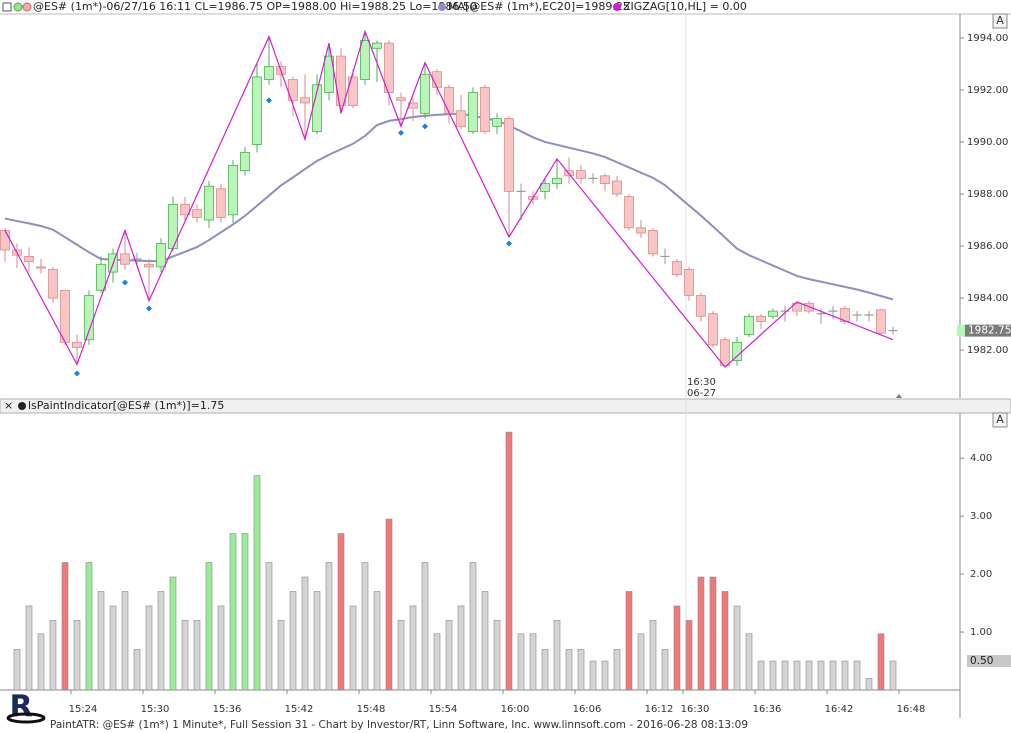  What do you see at coordinates (299, 709) in the screenshot?
I see `x-tick-label: 15:42` at bounding box center [299, 709].